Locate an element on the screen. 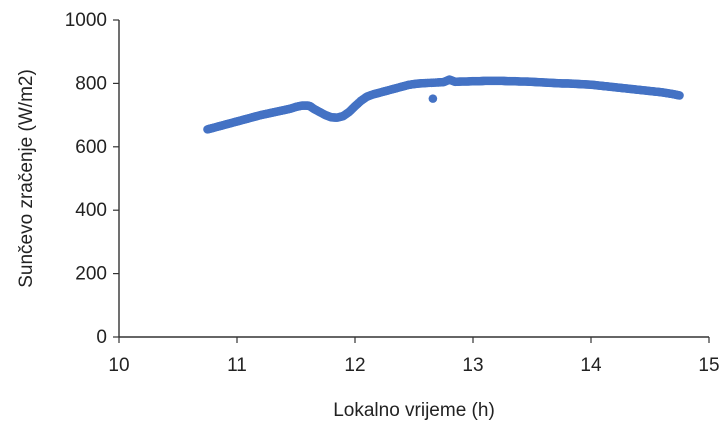 This screenshot has height=425, width=724. x-tick-label: 14 is located at coordinates (591, 365).